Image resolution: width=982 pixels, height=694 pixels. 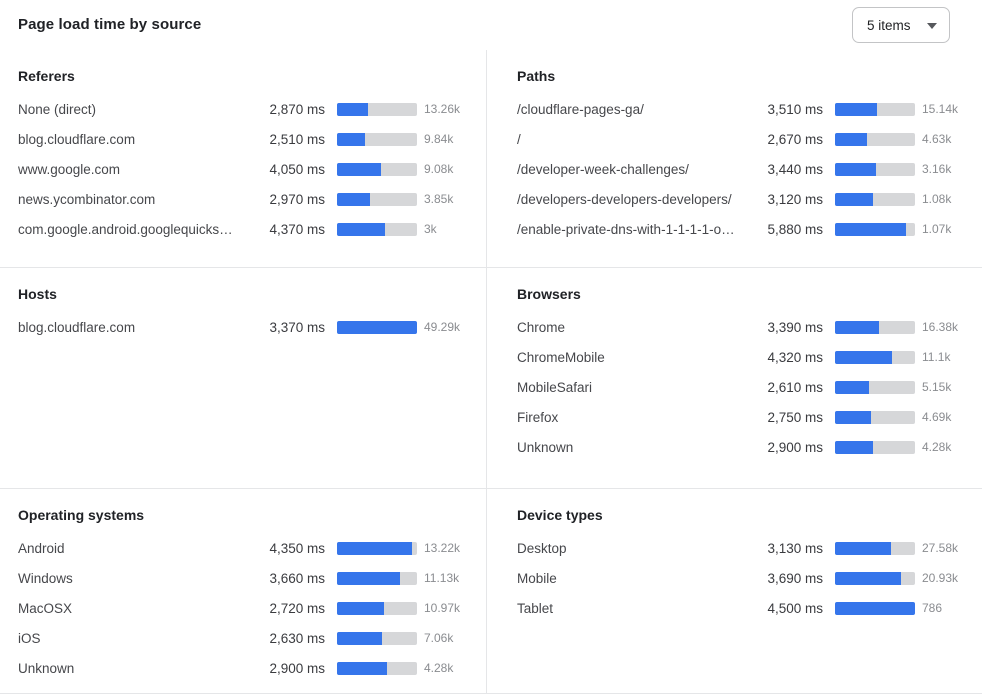 What do you see at coordinates (580, 109) in the screenshot?
I see `row-label: /cloudflare-pages-ga/` at bounding box center [580, 109].